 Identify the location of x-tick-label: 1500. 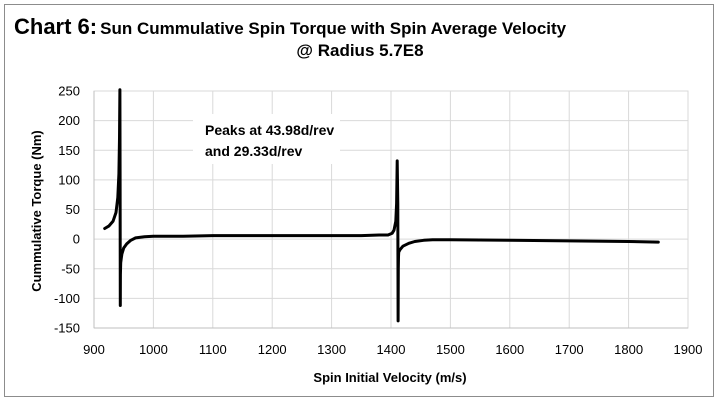
(450, 349).